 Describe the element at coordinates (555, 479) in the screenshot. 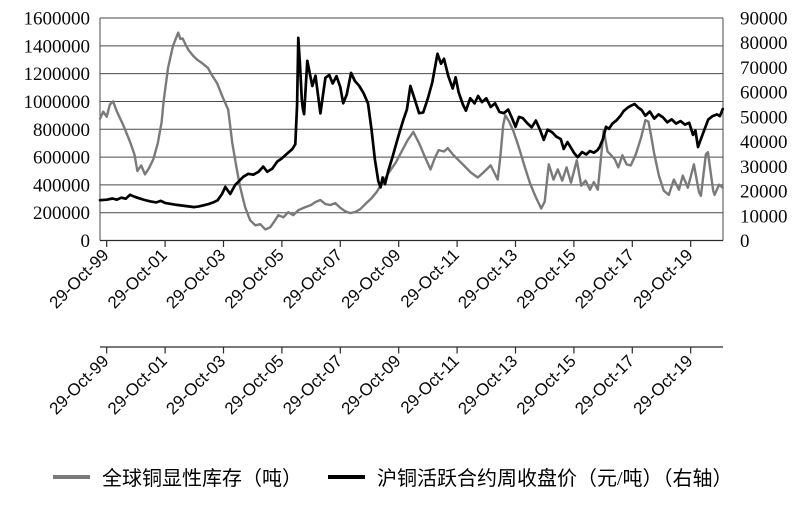

I see `legend-label-price: 沪铜活跃合约周收盘价（元/吨）（右轴）` at that location.